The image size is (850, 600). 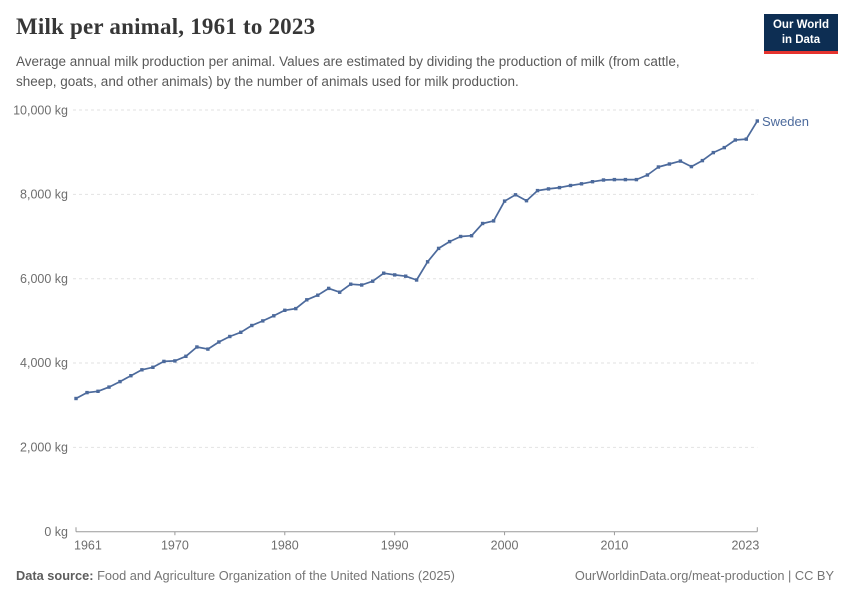 I want to click on y-axis-tick-label: 0 kg, so click(x=56, y=532).